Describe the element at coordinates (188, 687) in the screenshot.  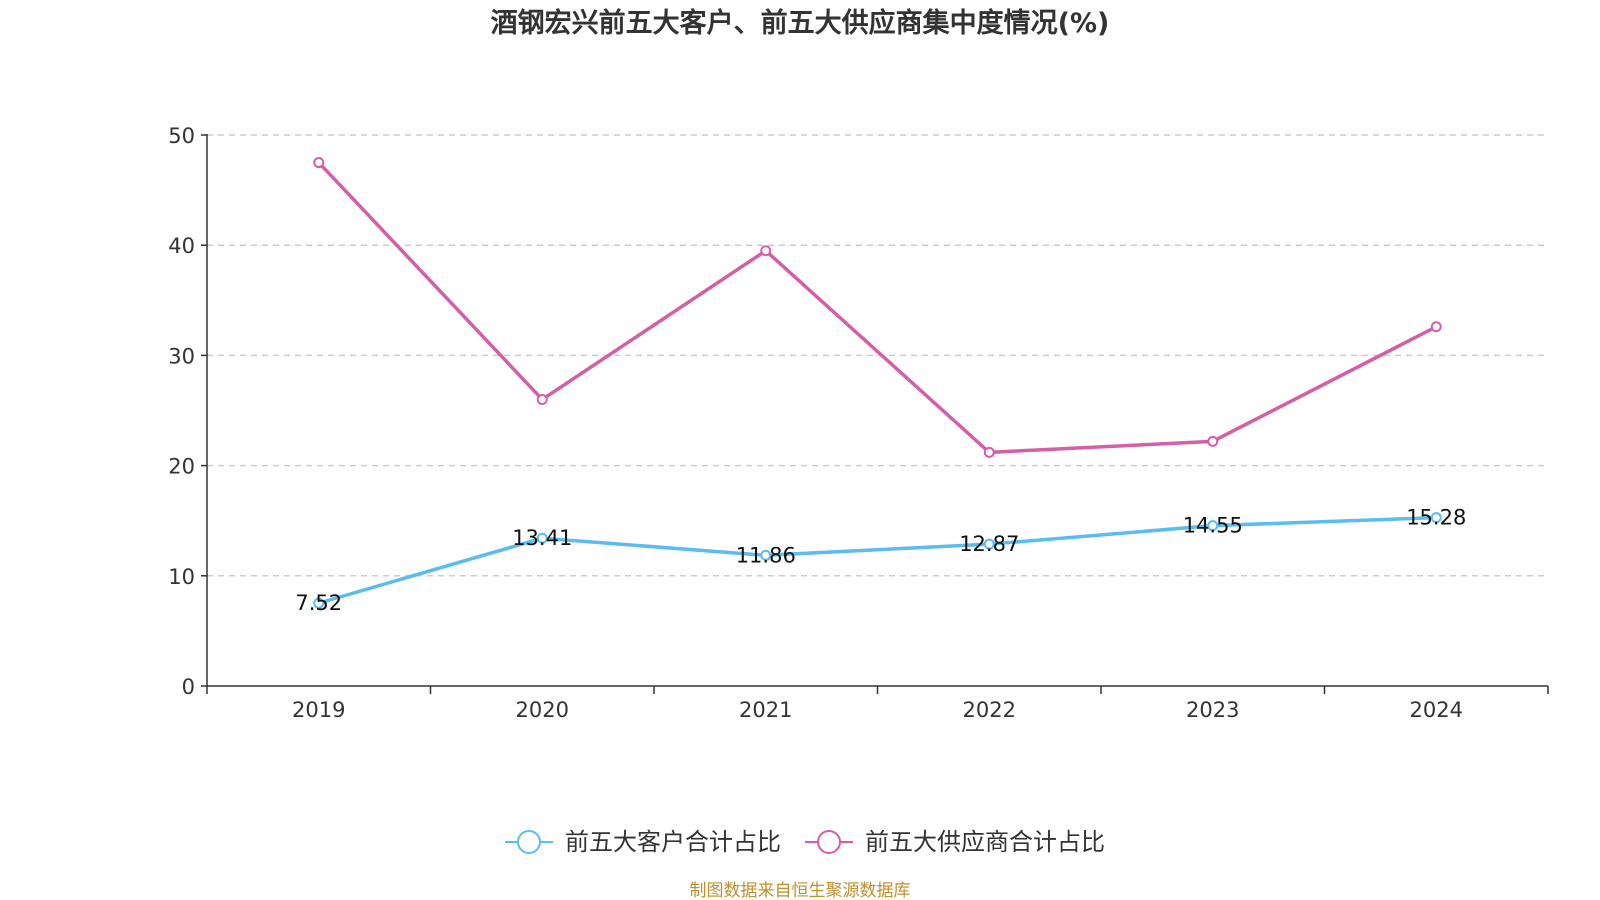
I see `y-tick-label: 0` at that location.